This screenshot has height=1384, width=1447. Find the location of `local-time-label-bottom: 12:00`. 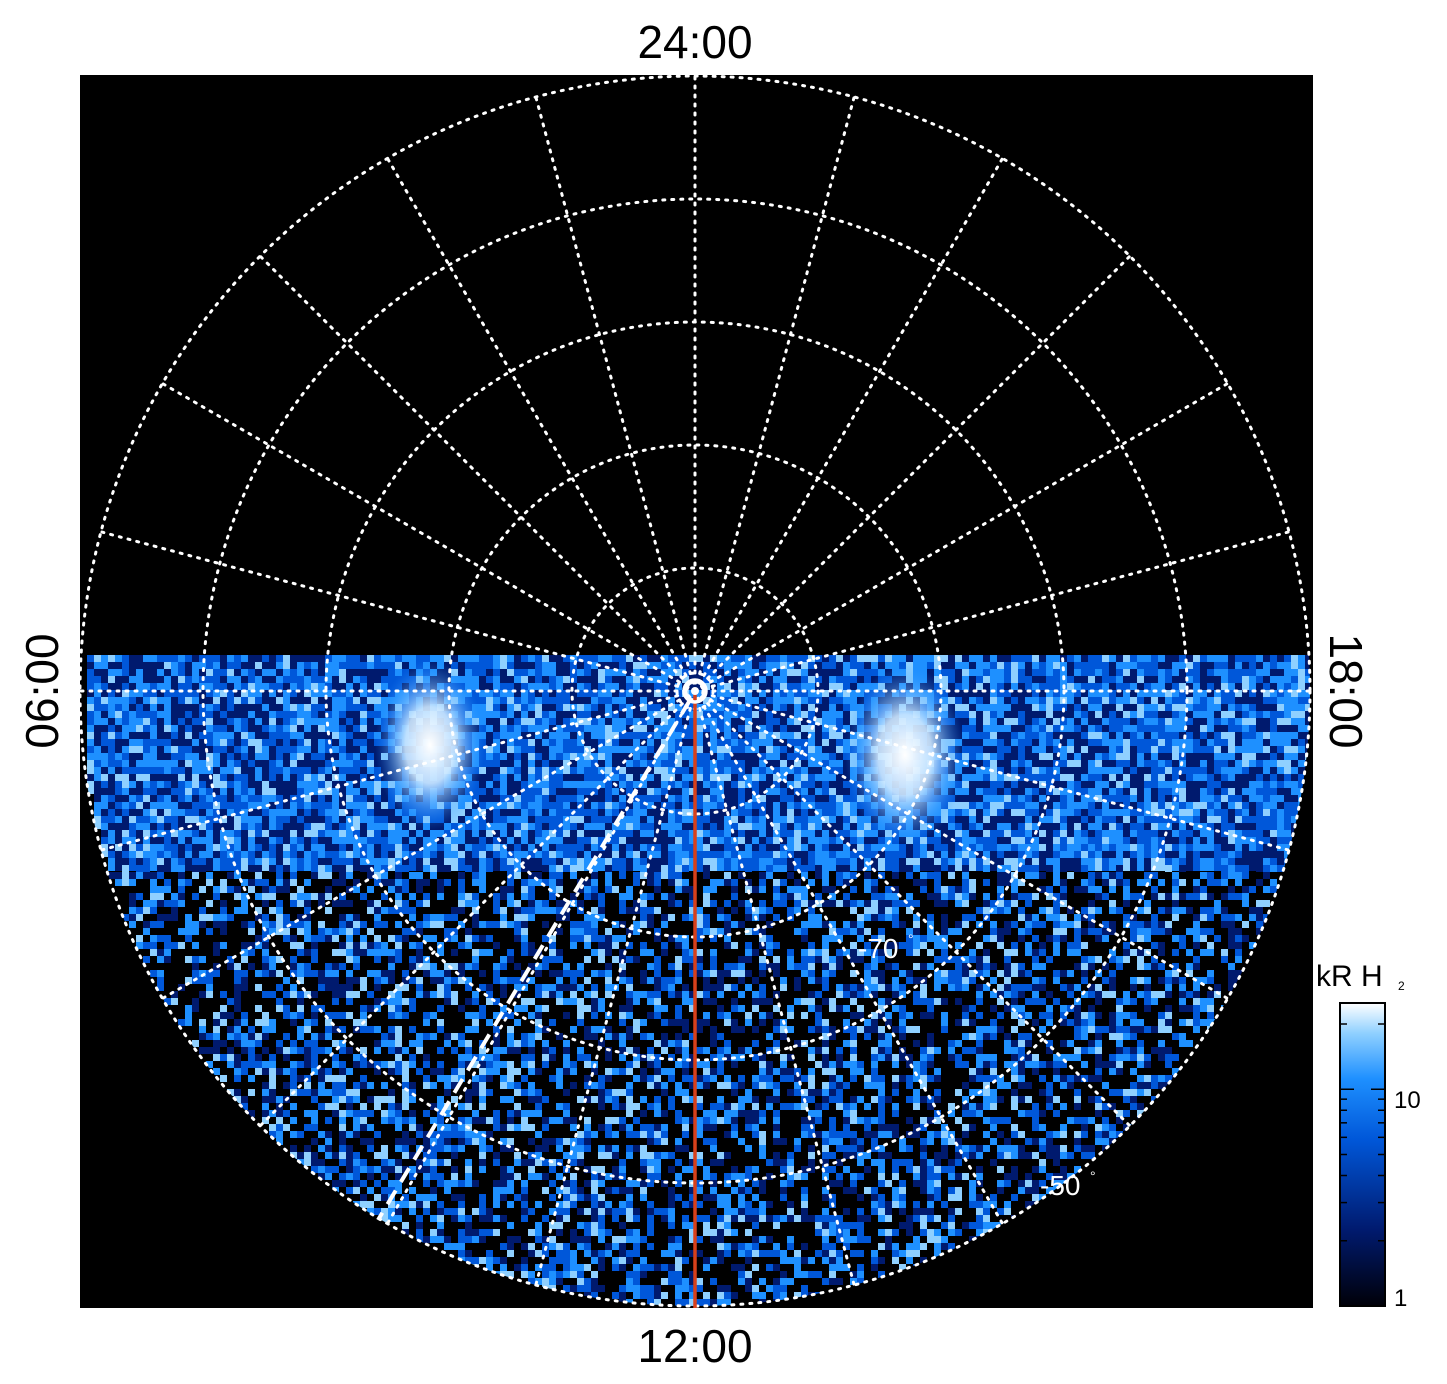

local-time-label-bottom: 12:00 is located at coordinates (694, 1346).